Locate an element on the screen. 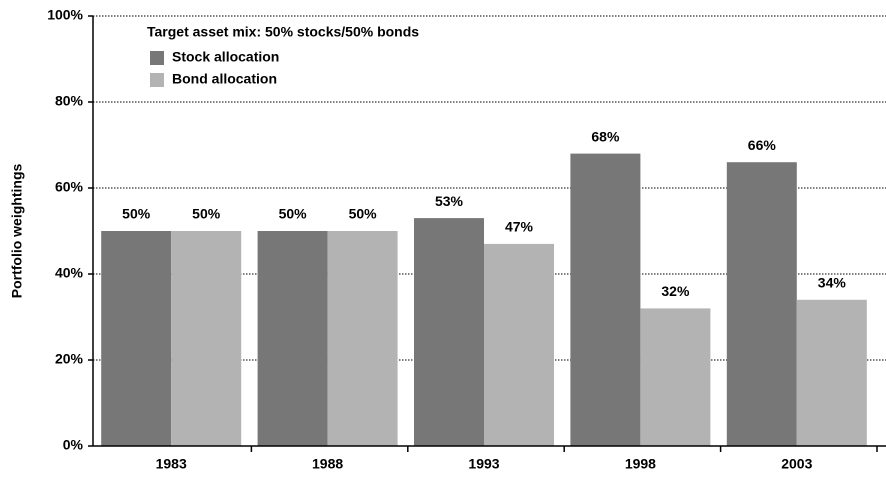 This screenshot has width=886, height=477. legend-title: Target asset mix: 50% stocks/50% bonds is located at coordinates (283, 32).